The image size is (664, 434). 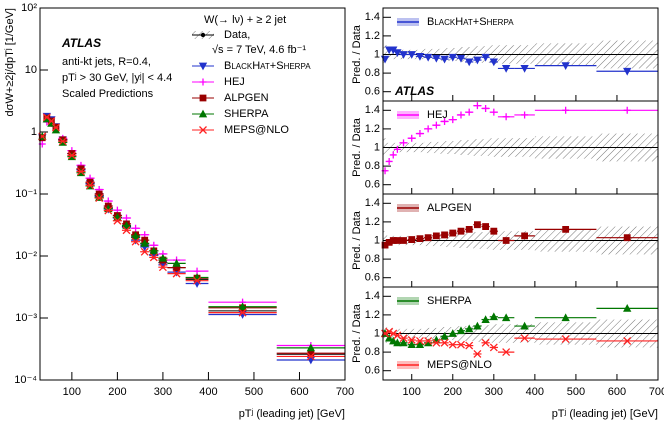 I want to click on legend-data-dot, so click(x=203, y=35).